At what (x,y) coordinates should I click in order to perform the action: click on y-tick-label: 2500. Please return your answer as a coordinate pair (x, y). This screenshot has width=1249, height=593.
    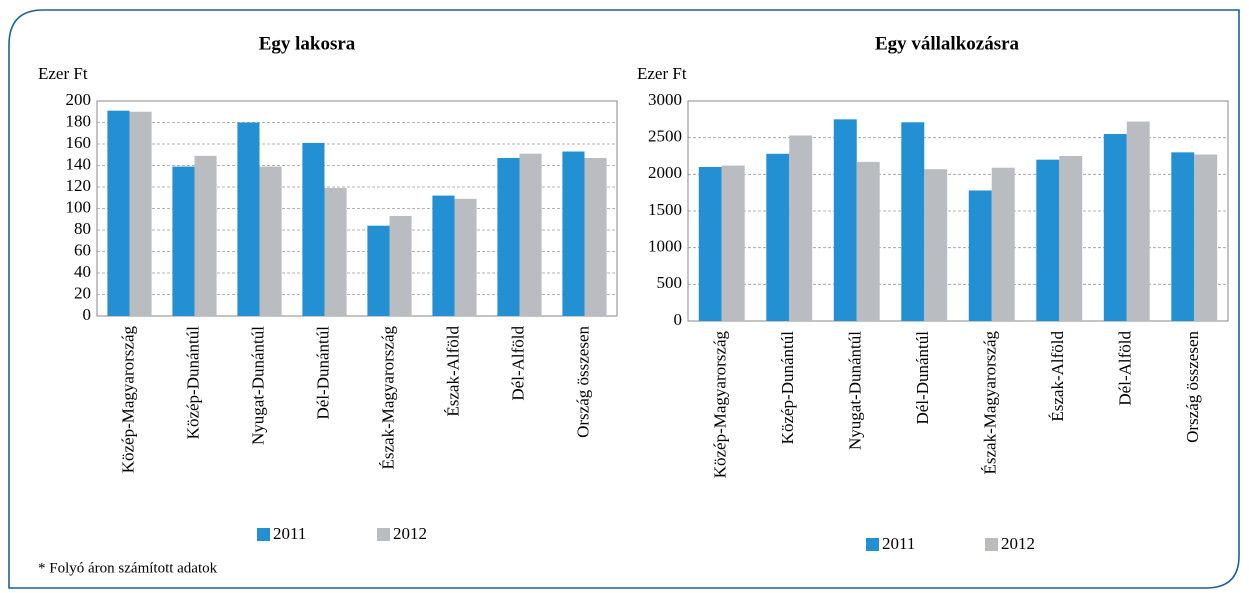
    Looking at the image, I should click on (665, 136).